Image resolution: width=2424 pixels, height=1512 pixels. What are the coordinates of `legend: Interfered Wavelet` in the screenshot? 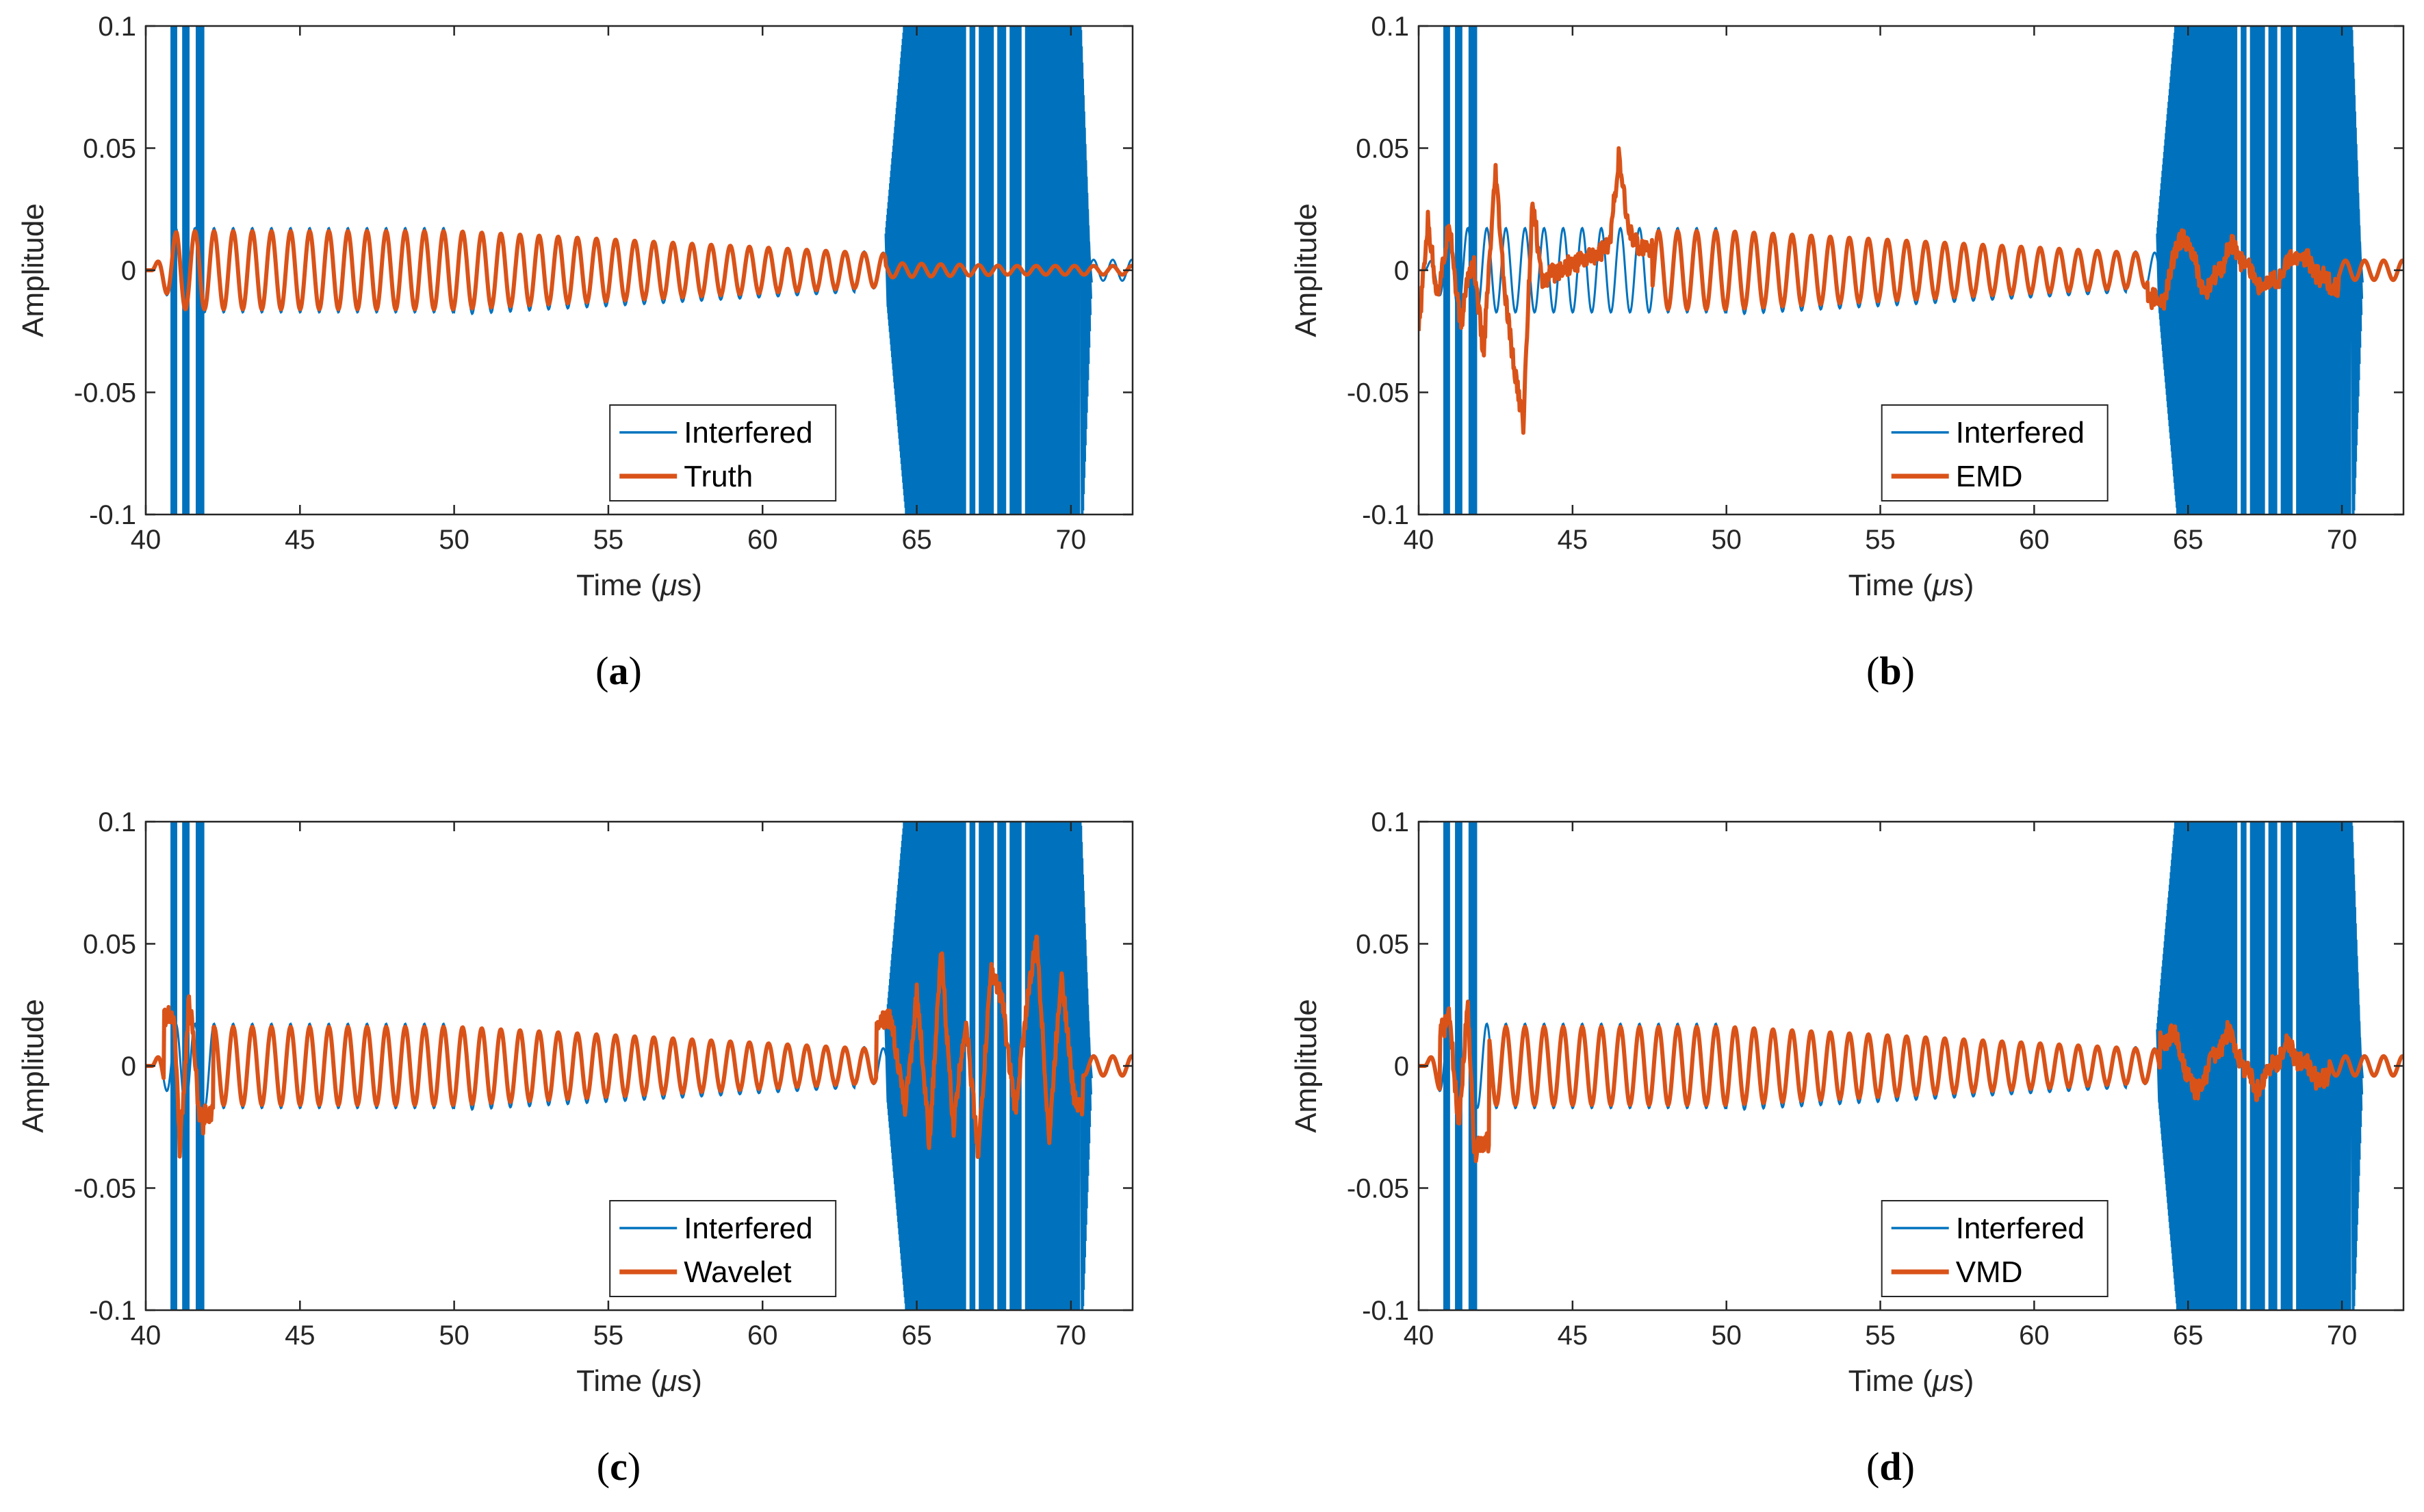 It's located at (723, 1248).